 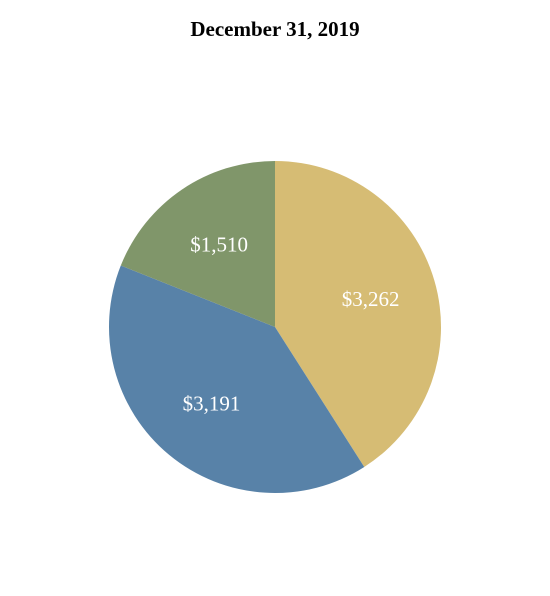 What do you see at coordinates (291, 324) in the screenshot?
I see `slice-labels: $3,262 $3,191 $1,510` at bounding box center [291, 324].